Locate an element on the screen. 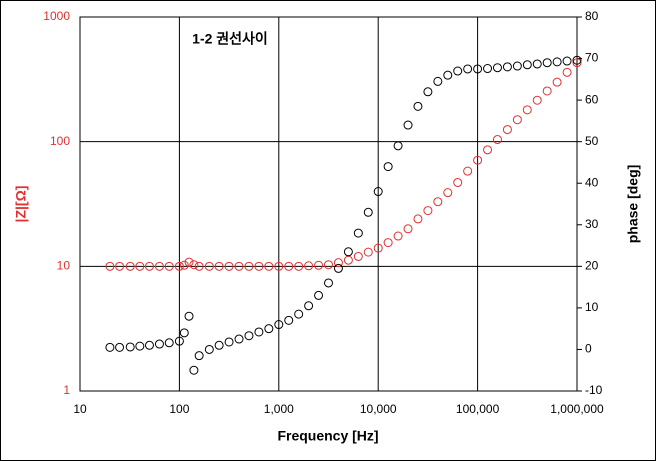  y2-tick-label: 20 is located at coordinates (592, 266).